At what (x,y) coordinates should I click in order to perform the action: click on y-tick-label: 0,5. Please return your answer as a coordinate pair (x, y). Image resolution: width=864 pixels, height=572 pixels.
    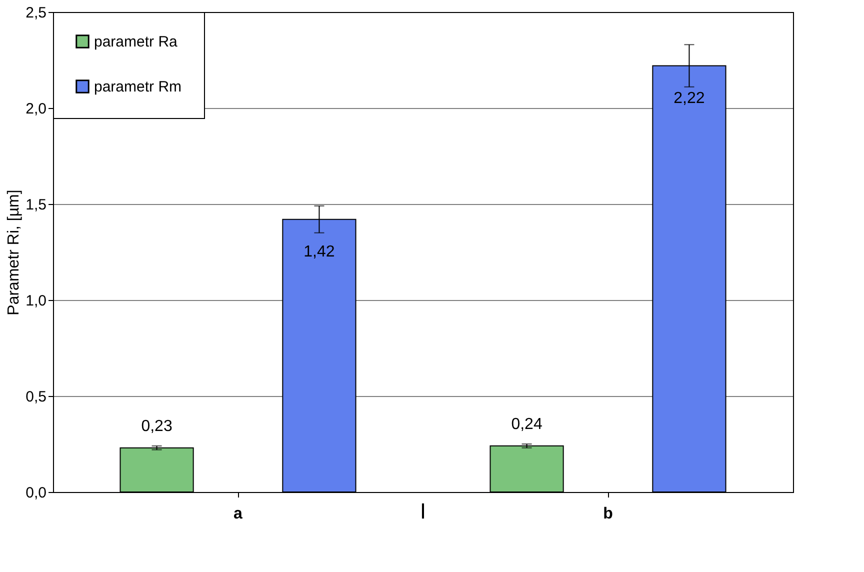
    Looking at the image, I should click on (36, 397).